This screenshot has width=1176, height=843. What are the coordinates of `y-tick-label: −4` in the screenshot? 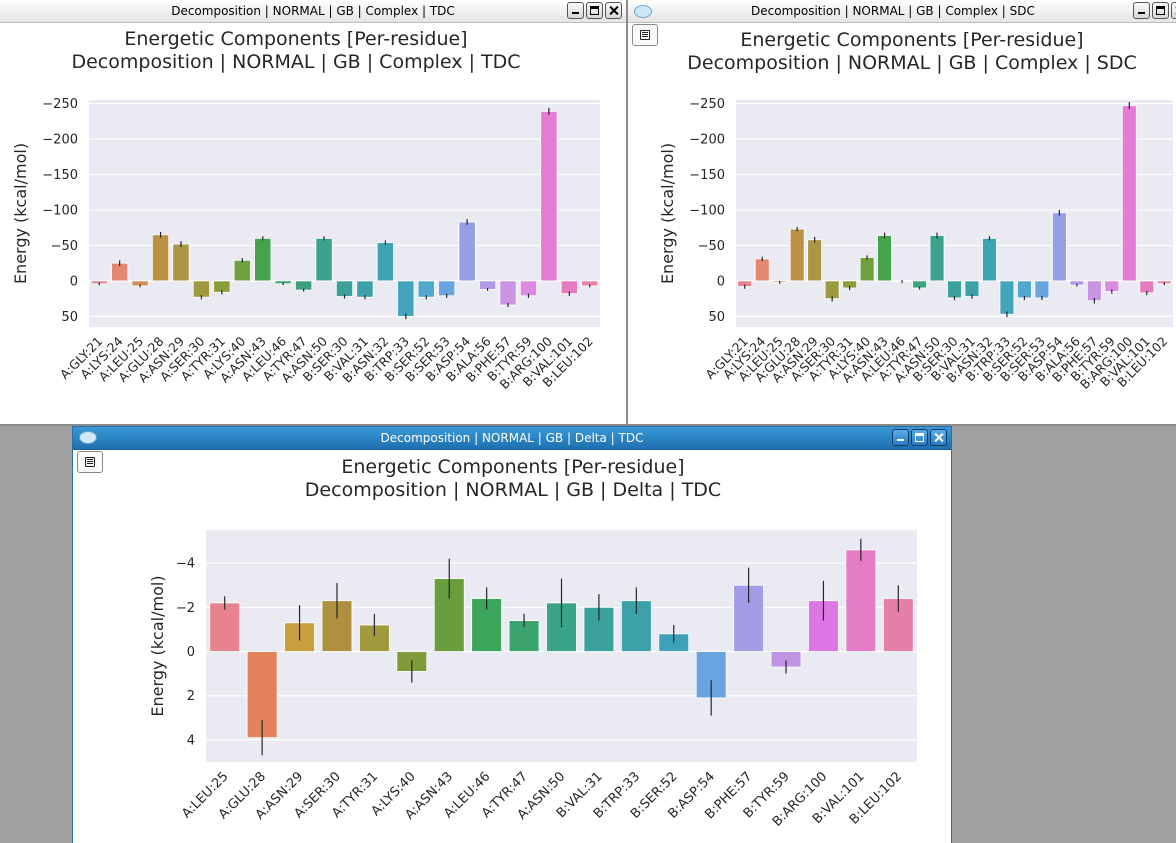 It's located at (185, 564).